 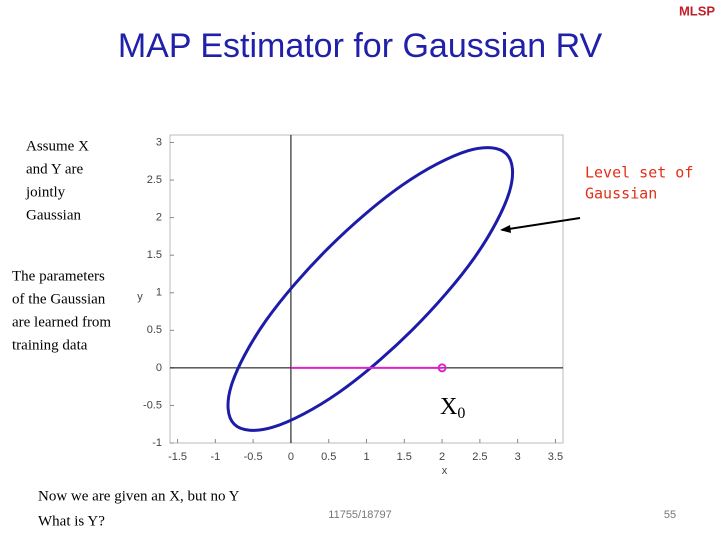 I want to click on y-tick-label: 2, so click(x=159, y=218).